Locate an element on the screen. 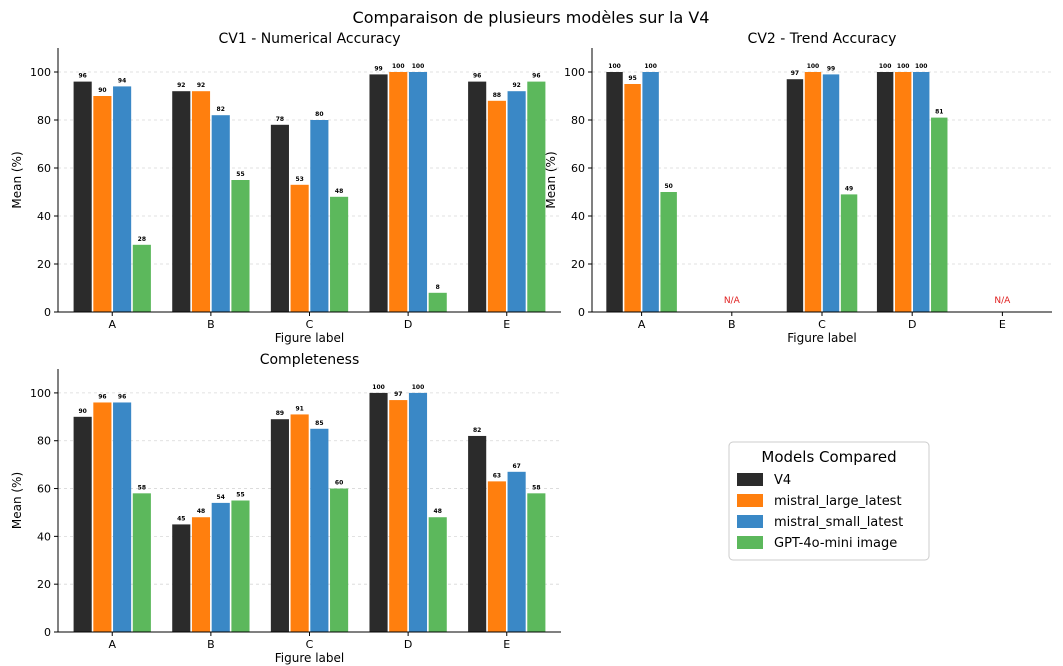  x-tick-label: B is located at coordinates (211, 324).